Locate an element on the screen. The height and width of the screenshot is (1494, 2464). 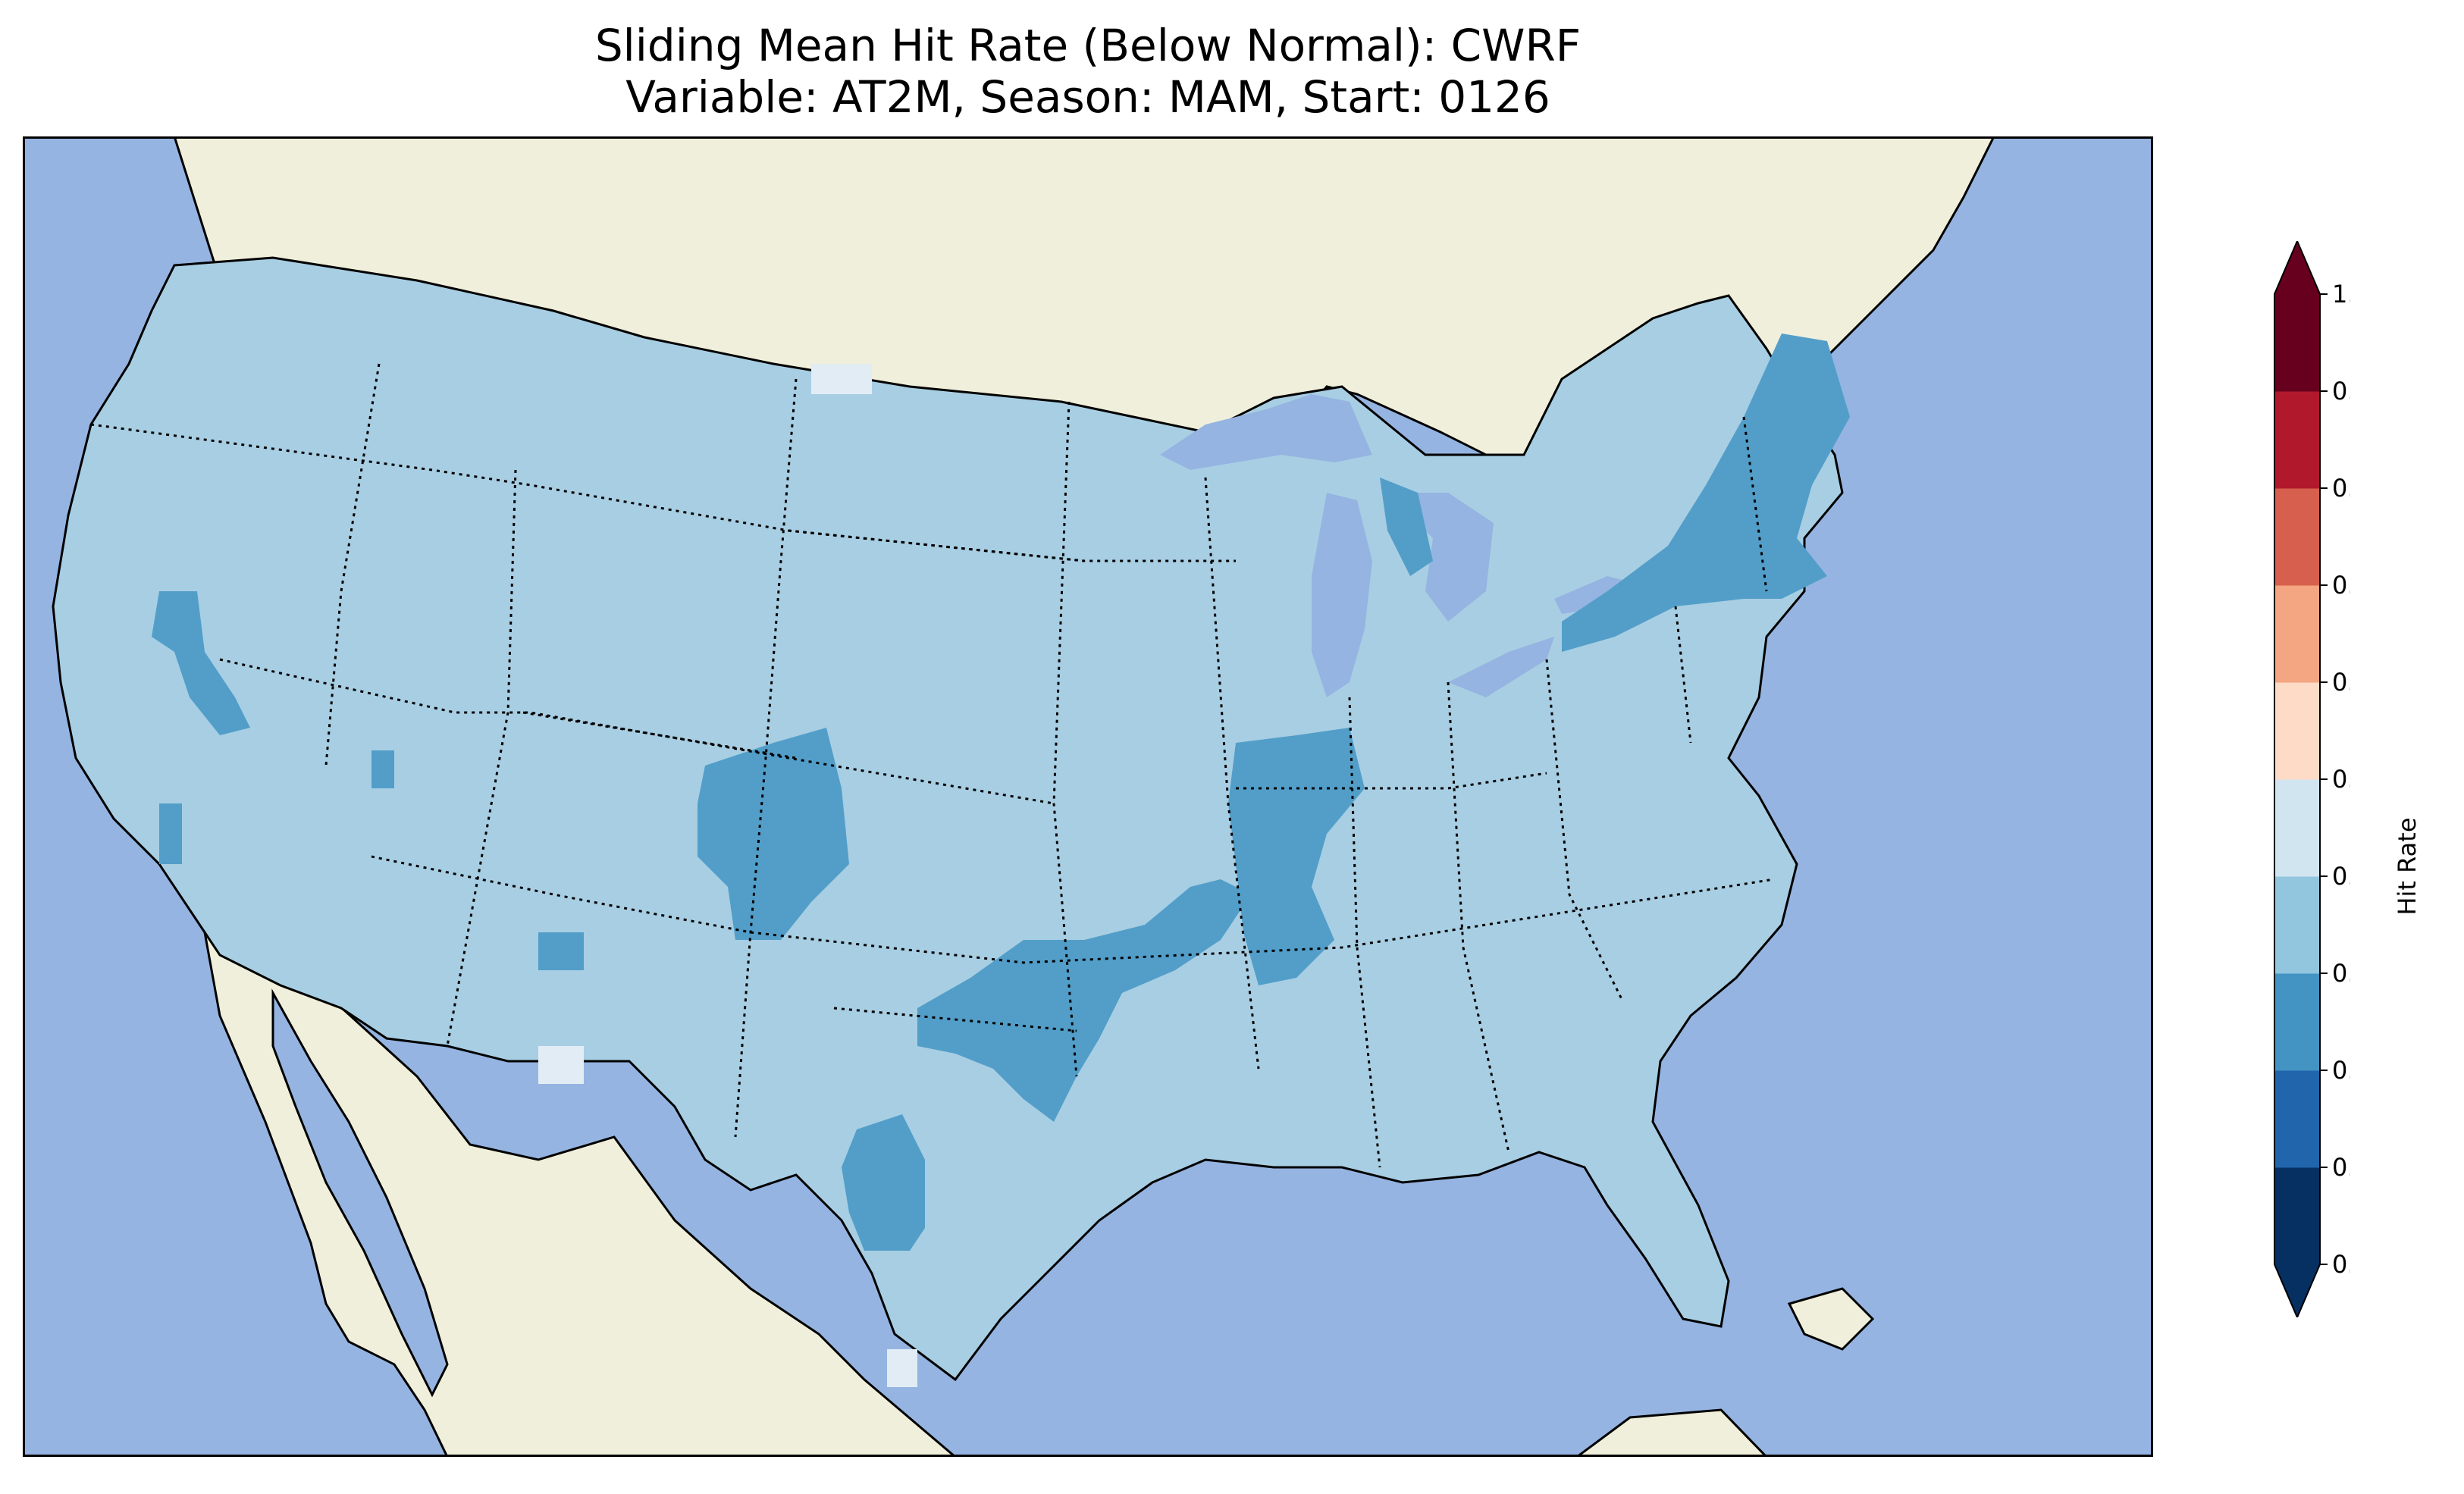
lake-erie is located at coordinates (1501, 667).